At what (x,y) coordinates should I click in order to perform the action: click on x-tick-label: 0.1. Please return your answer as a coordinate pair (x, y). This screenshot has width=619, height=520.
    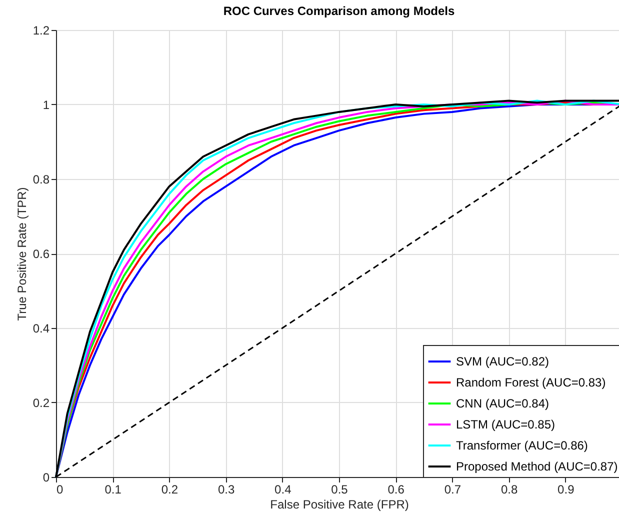
    Looking at the image, I should click on (113, 489).